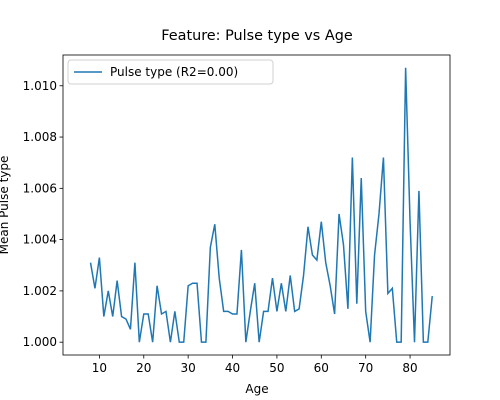 This screenshot has width=500, height=400. I want to click on y-tick-label: 1.010, so click(40, 86).